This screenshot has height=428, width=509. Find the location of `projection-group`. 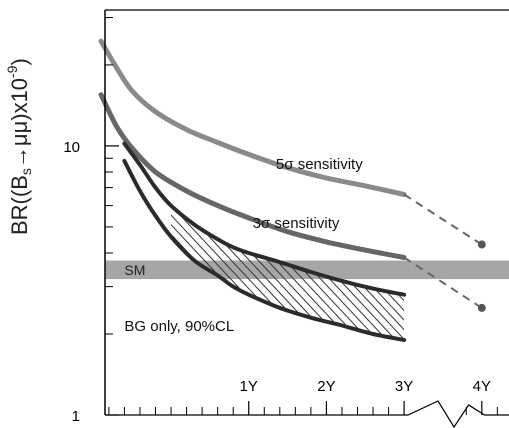

projection-group is located at coordinates (444, 252).